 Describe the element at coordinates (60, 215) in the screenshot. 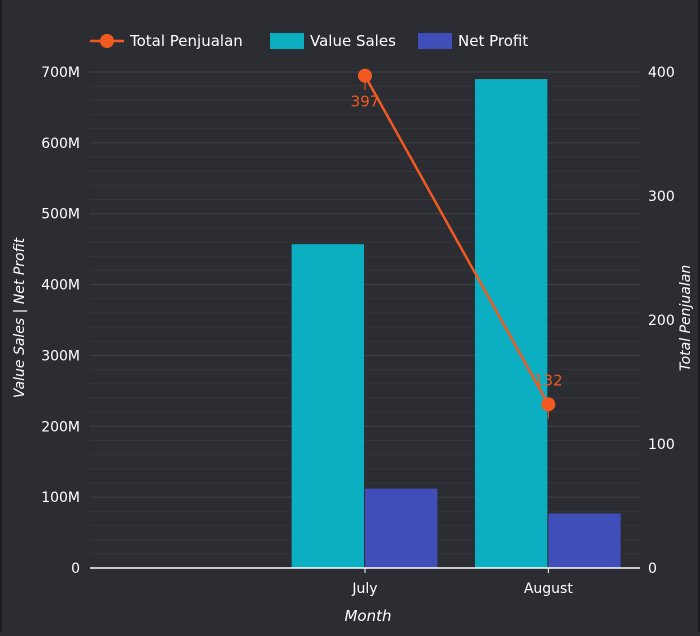

I see `y-tick-label-left: 500M` at that location.